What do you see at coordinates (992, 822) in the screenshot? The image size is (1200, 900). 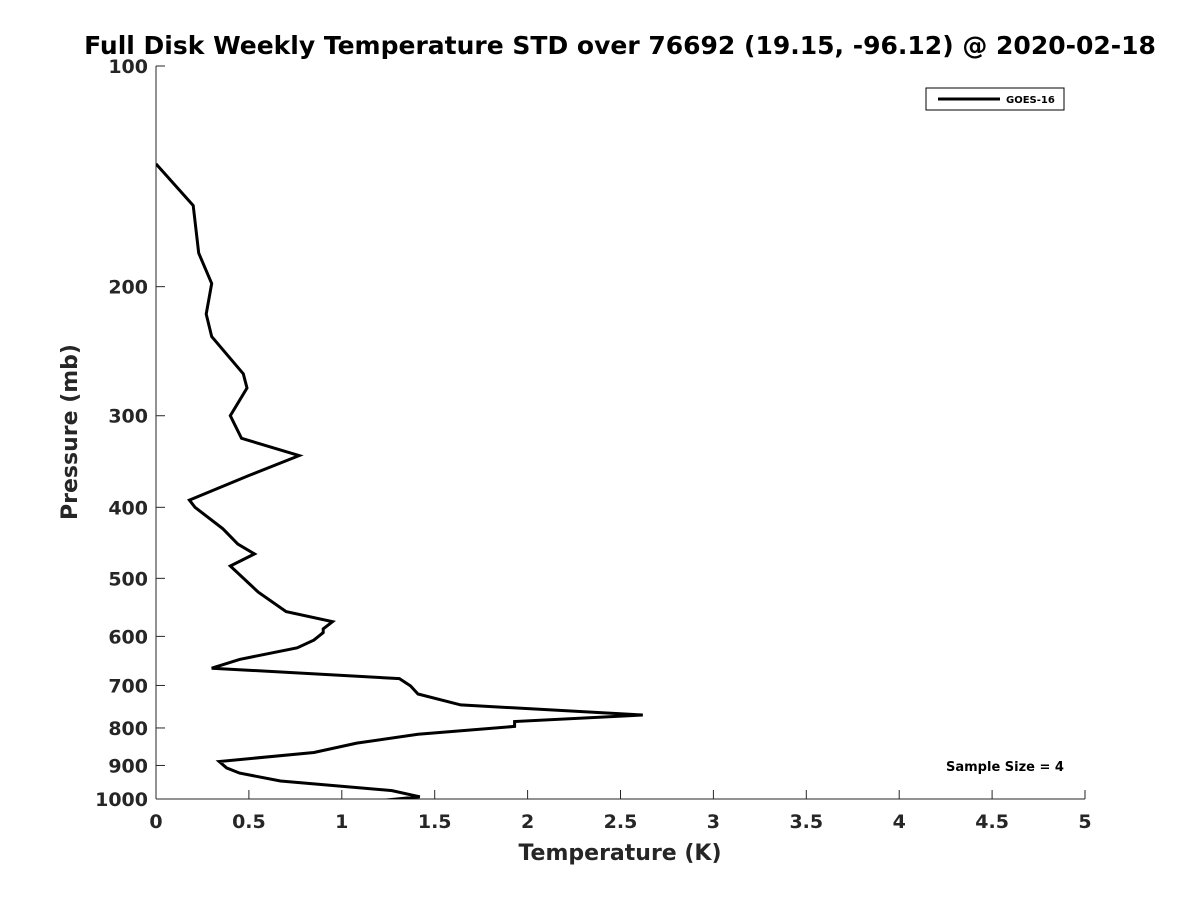 I see `x-tick-label: 4.5` at bounding box center [992, 822].